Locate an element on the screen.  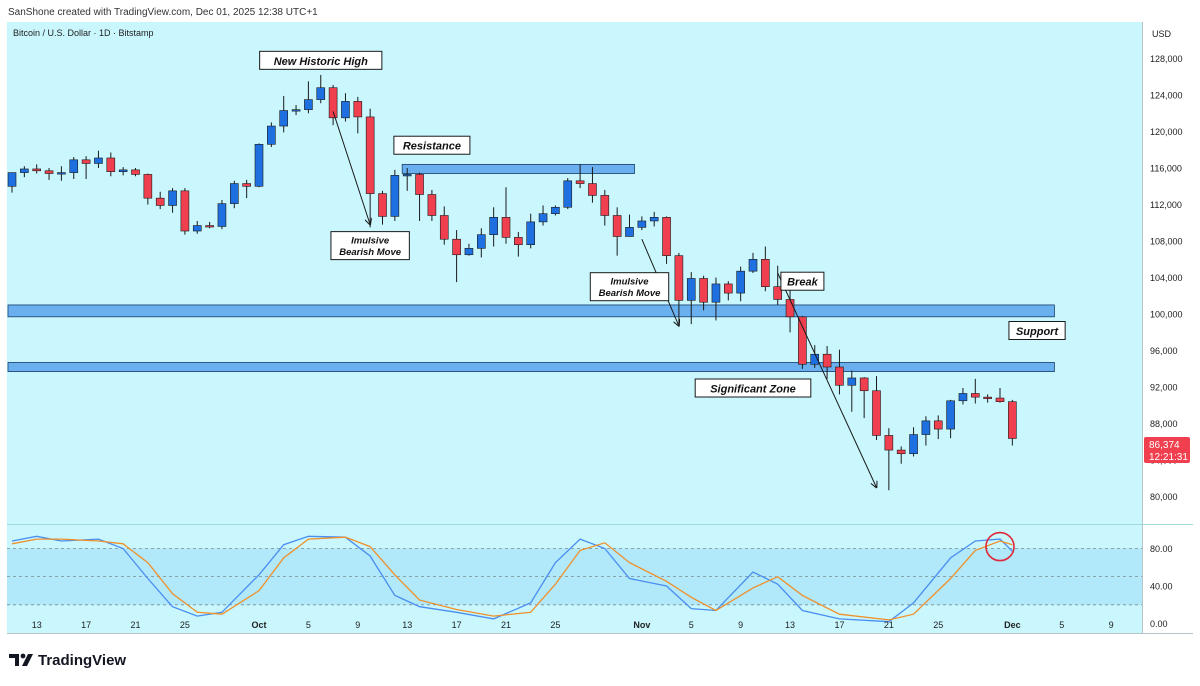
annotation-label: Bearish Move is located at coordinates (370, 252).